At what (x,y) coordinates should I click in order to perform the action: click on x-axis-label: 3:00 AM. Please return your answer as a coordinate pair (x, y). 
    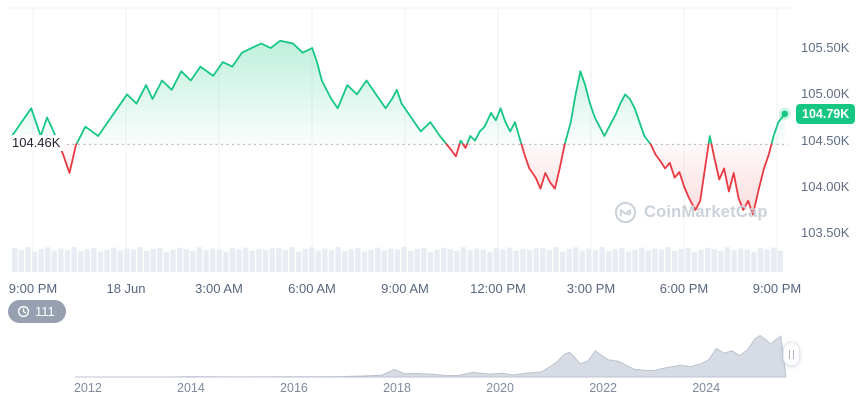
    Looking at the image, I should click on (219, 288).